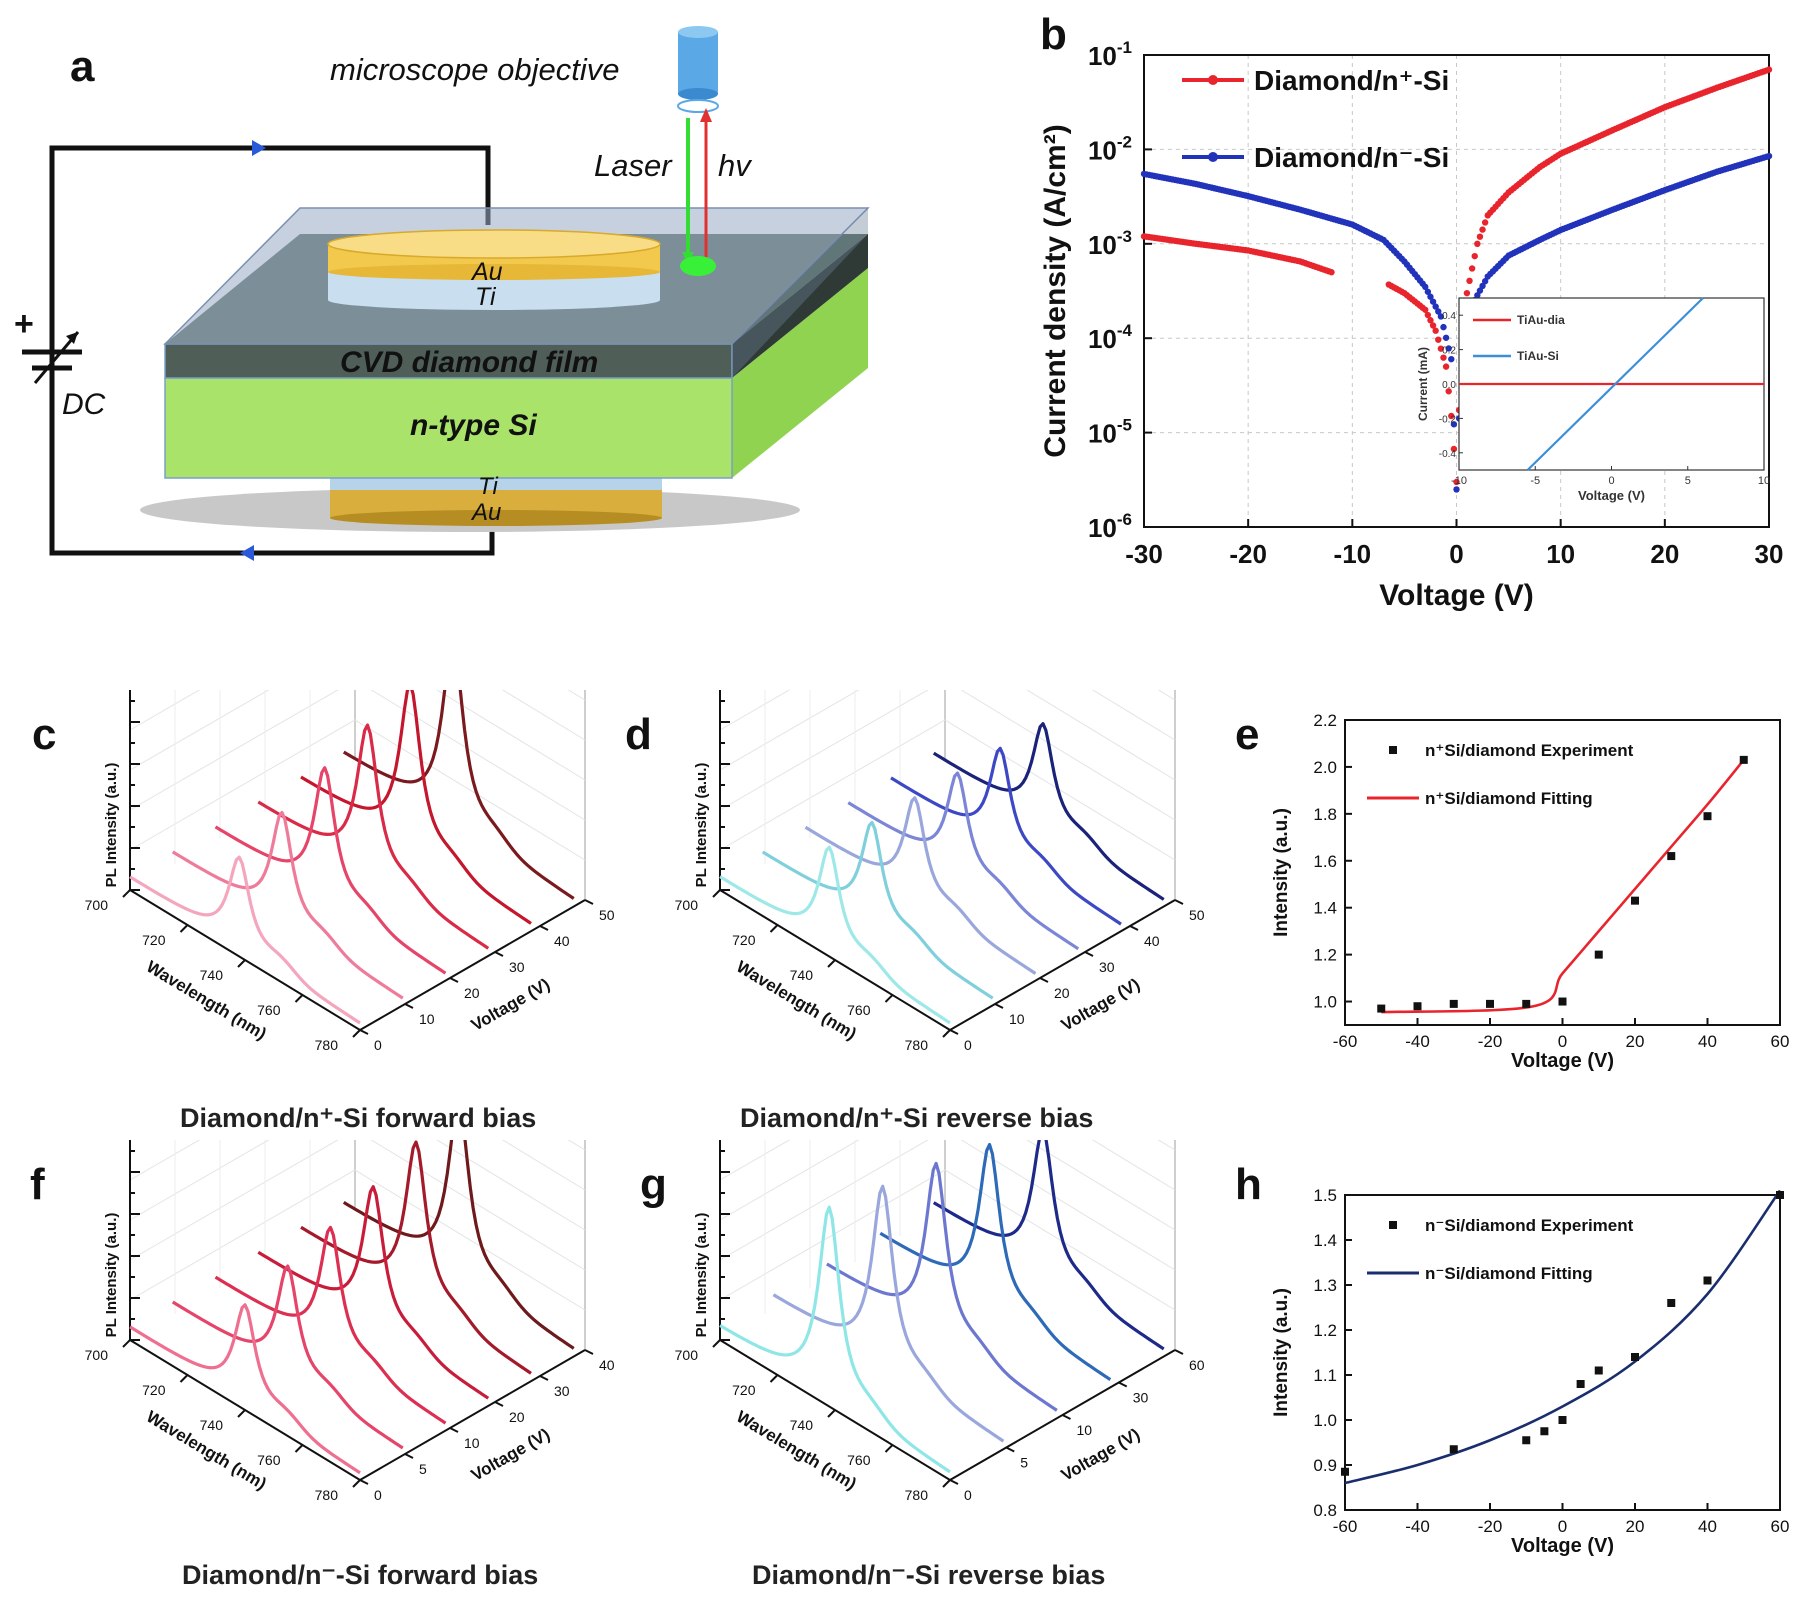 The image size is (1809, 1602). What do you see at coordinates (1345, 1041) in the screenshot?
I see `x-tick-label: -60` at bounding box center [1345, 1041].